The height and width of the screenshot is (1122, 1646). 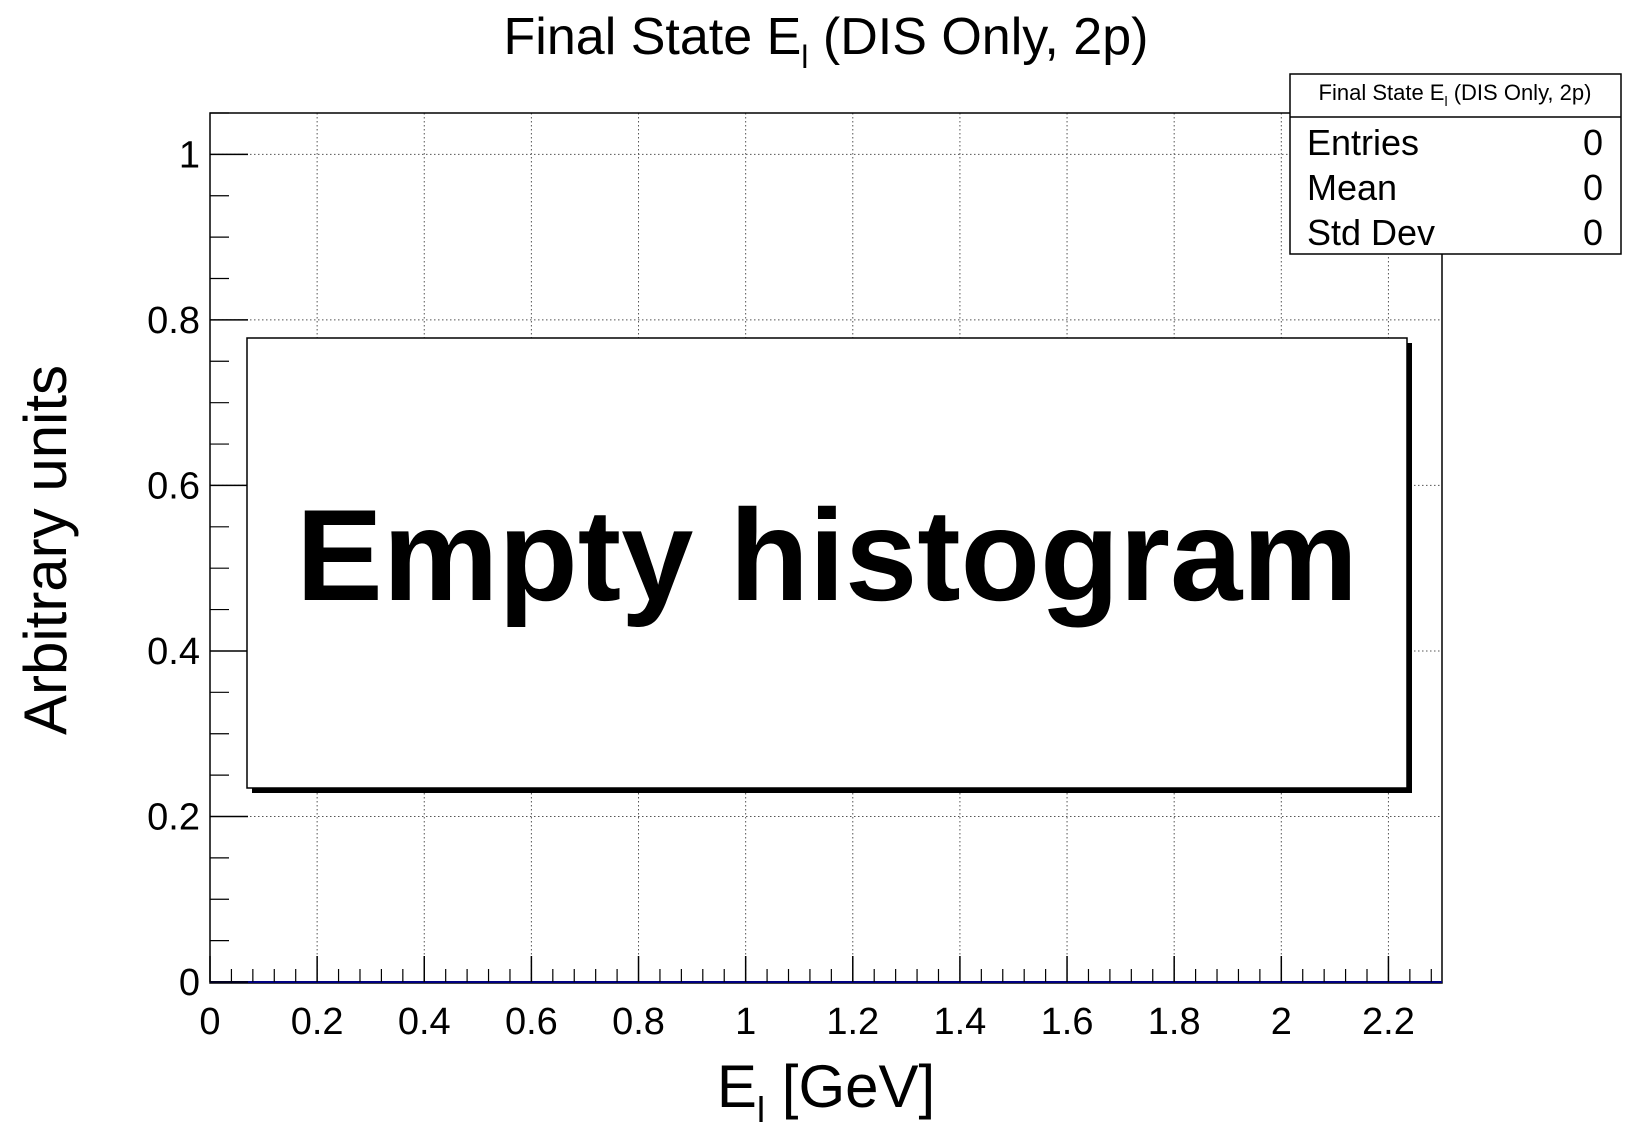 What do you see at coordinates (424, 1022) in the screenshot?
I see `x-tick-label: 0.4` at bounding box center [424, 1022].